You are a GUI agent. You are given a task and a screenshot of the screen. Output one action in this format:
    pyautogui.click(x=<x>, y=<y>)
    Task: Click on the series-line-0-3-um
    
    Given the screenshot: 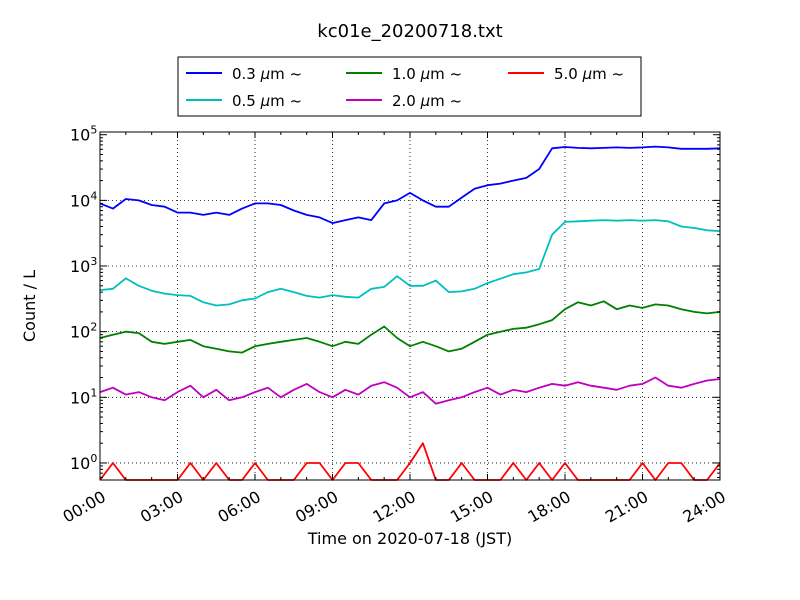 What is the action you would take?
    pyautogui.click(x=410, y=185)
    